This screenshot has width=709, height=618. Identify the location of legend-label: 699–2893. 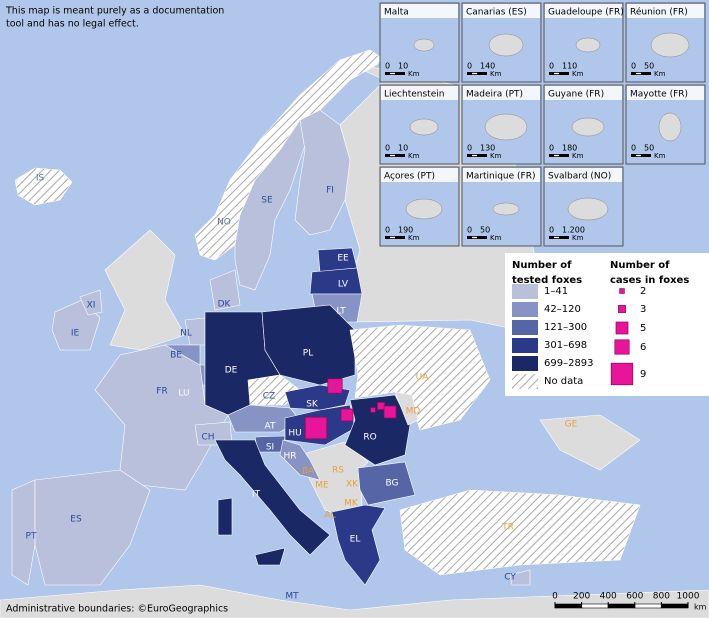
(569, 363).